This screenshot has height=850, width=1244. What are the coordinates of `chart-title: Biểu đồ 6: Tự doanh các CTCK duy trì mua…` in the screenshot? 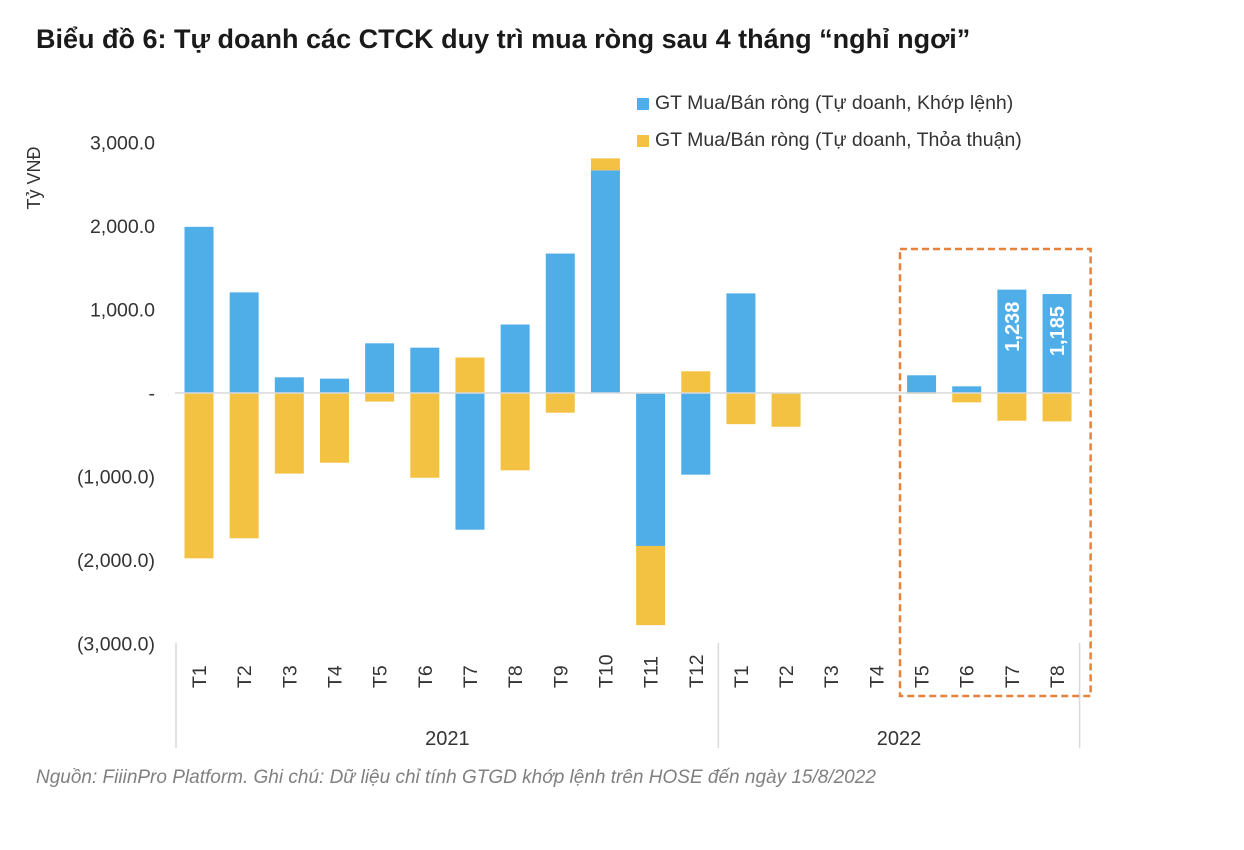 It's located at (503, 39).